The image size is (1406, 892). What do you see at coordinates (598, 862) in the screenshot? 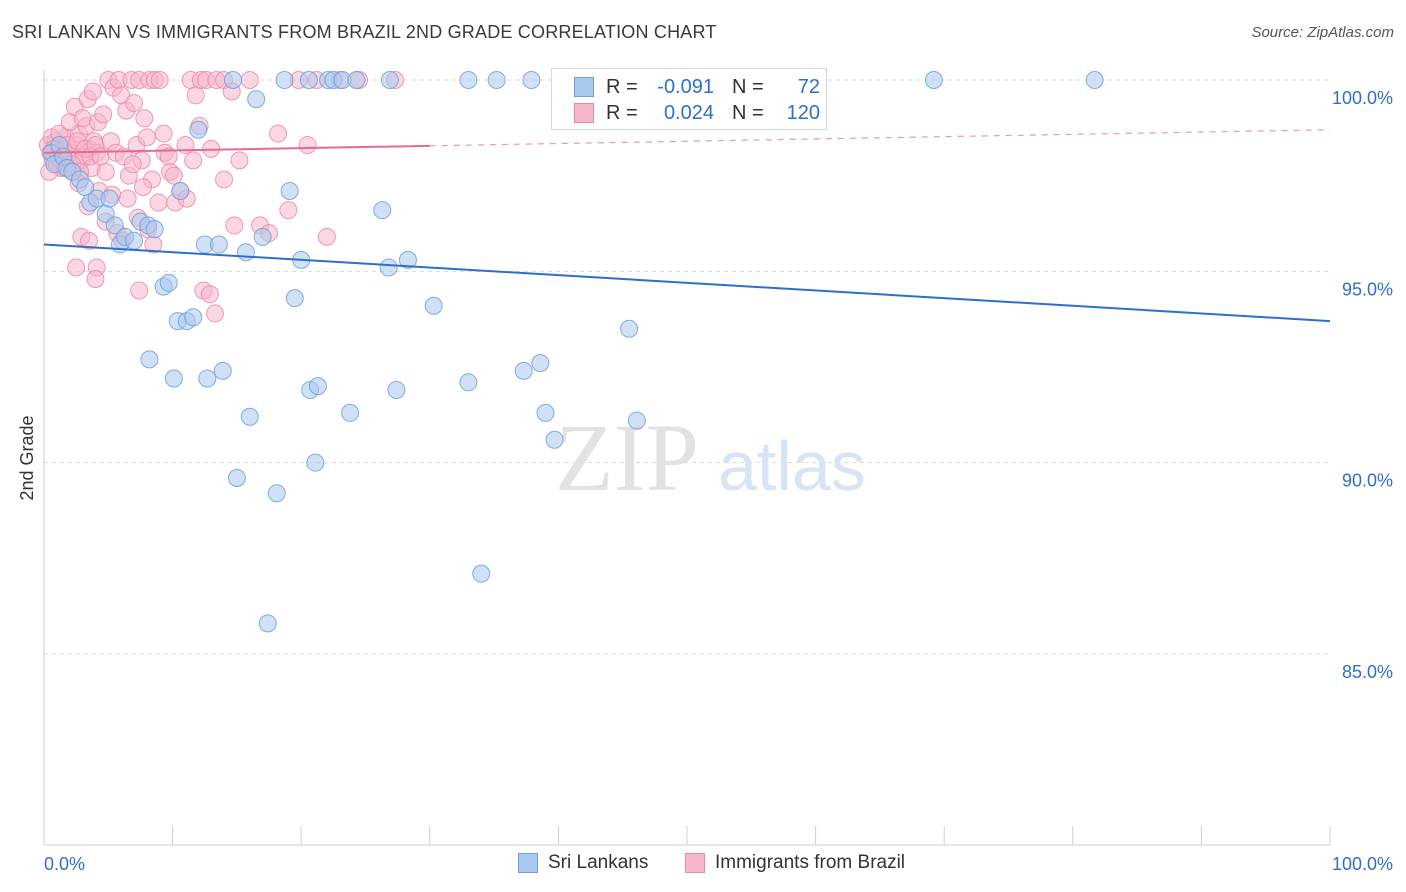
I see `legend-label-sri-lankans: Sri Lankans` at bounding box center [598, 862].